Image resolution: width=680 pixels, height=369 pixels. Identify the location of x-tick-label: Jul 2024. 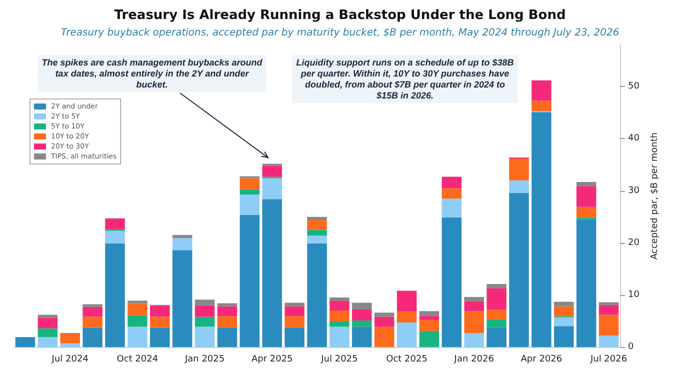
(69, 359).